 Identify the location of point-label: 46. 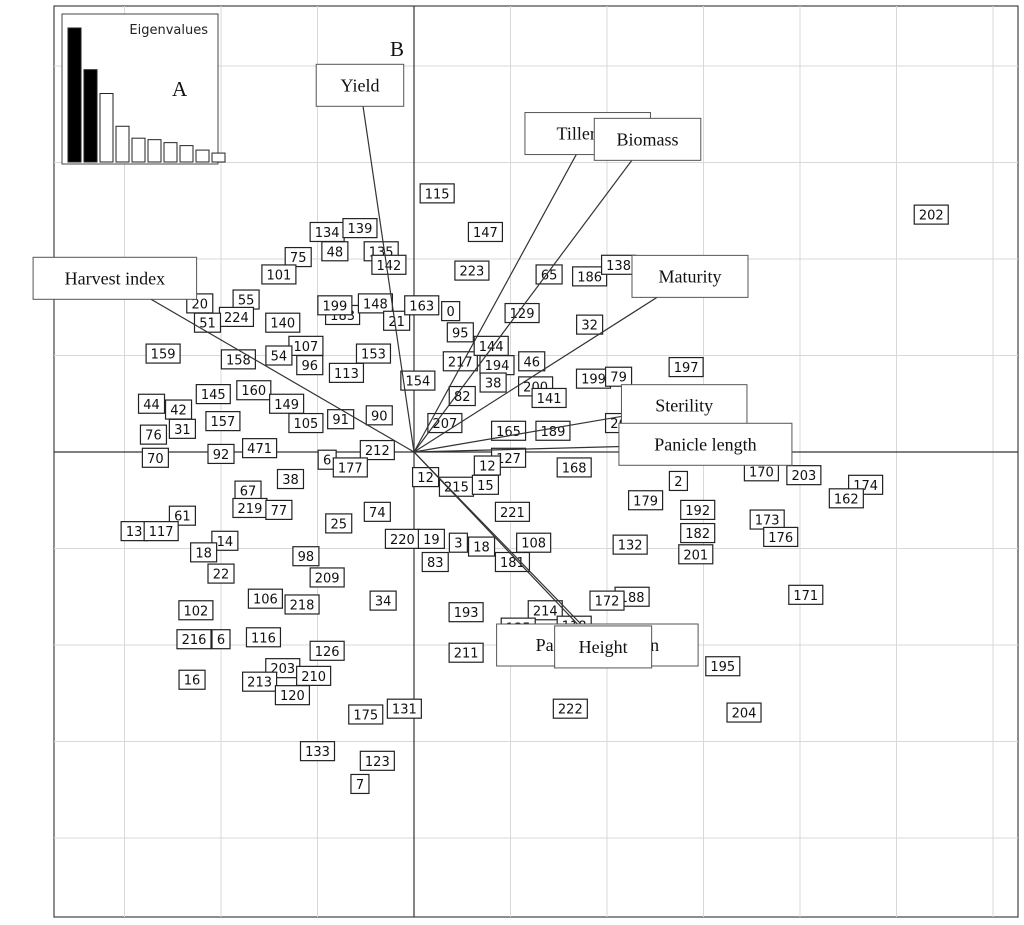
(532, 361).